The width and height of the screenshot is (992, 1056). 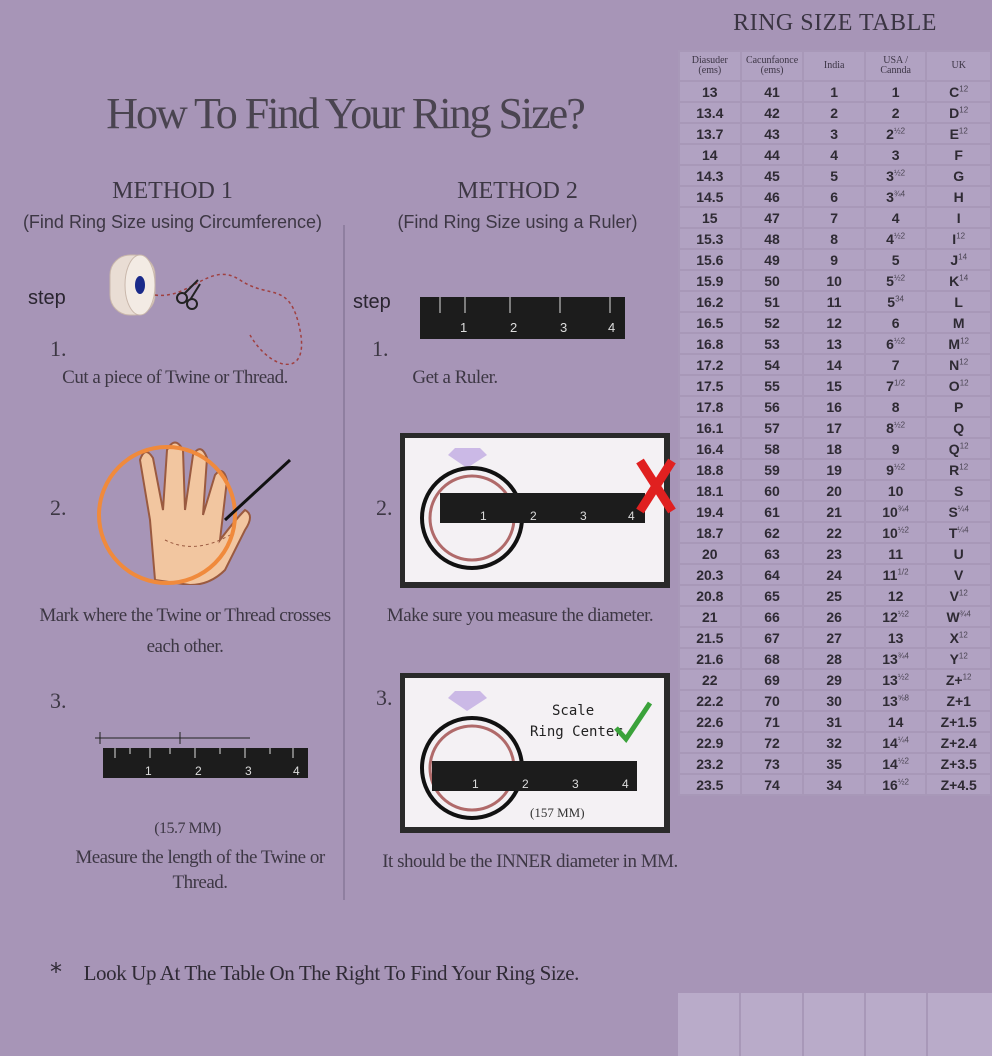 I want to click on table-cell: 7, so click(x=834, y=217).